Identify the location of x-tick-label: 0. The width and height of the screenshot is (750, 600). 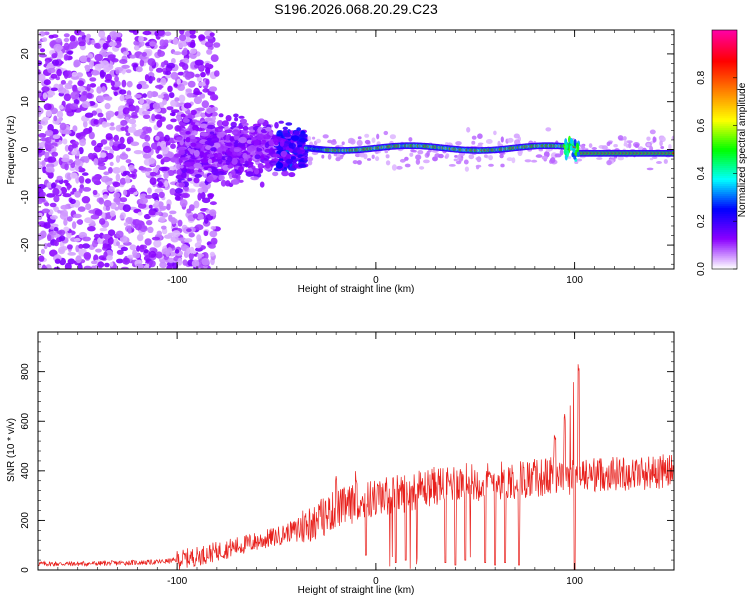
(376, 581).